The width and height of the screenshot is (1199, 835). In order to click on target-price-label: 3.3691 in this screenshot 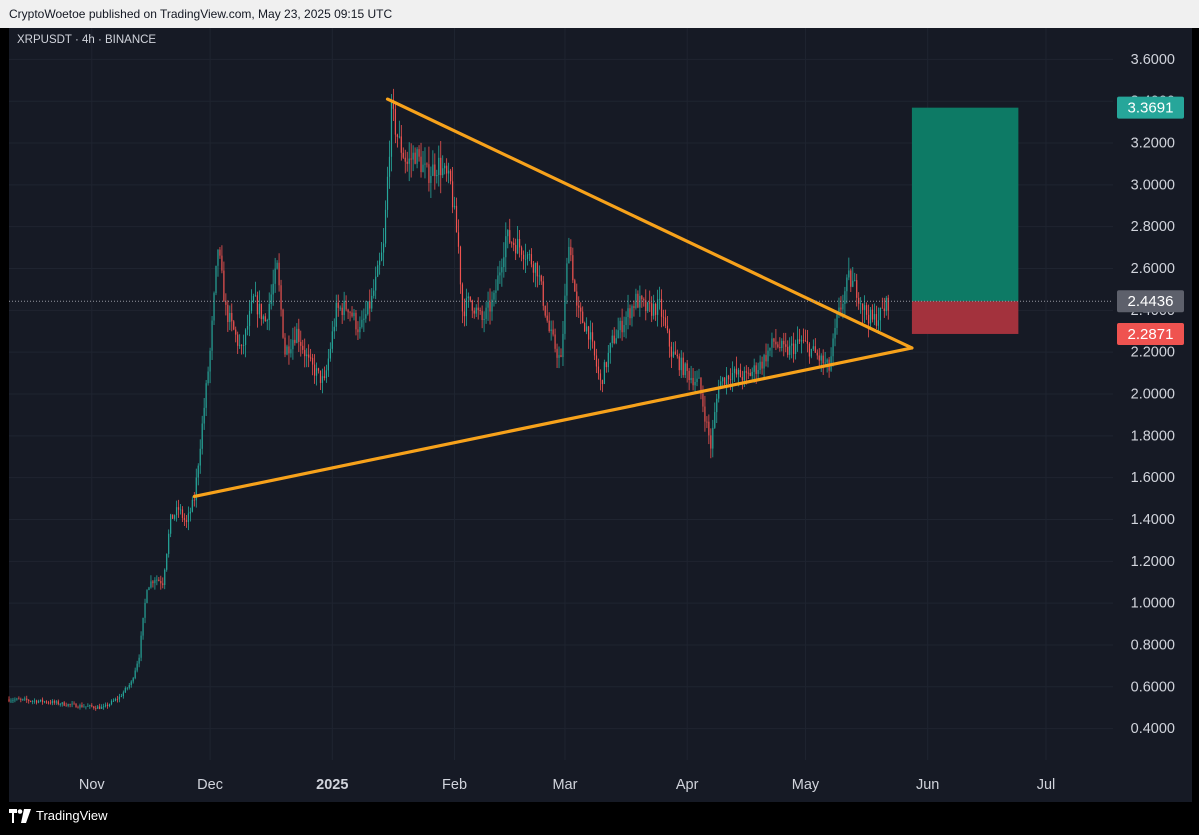, I will do `click(1150, 107)`.